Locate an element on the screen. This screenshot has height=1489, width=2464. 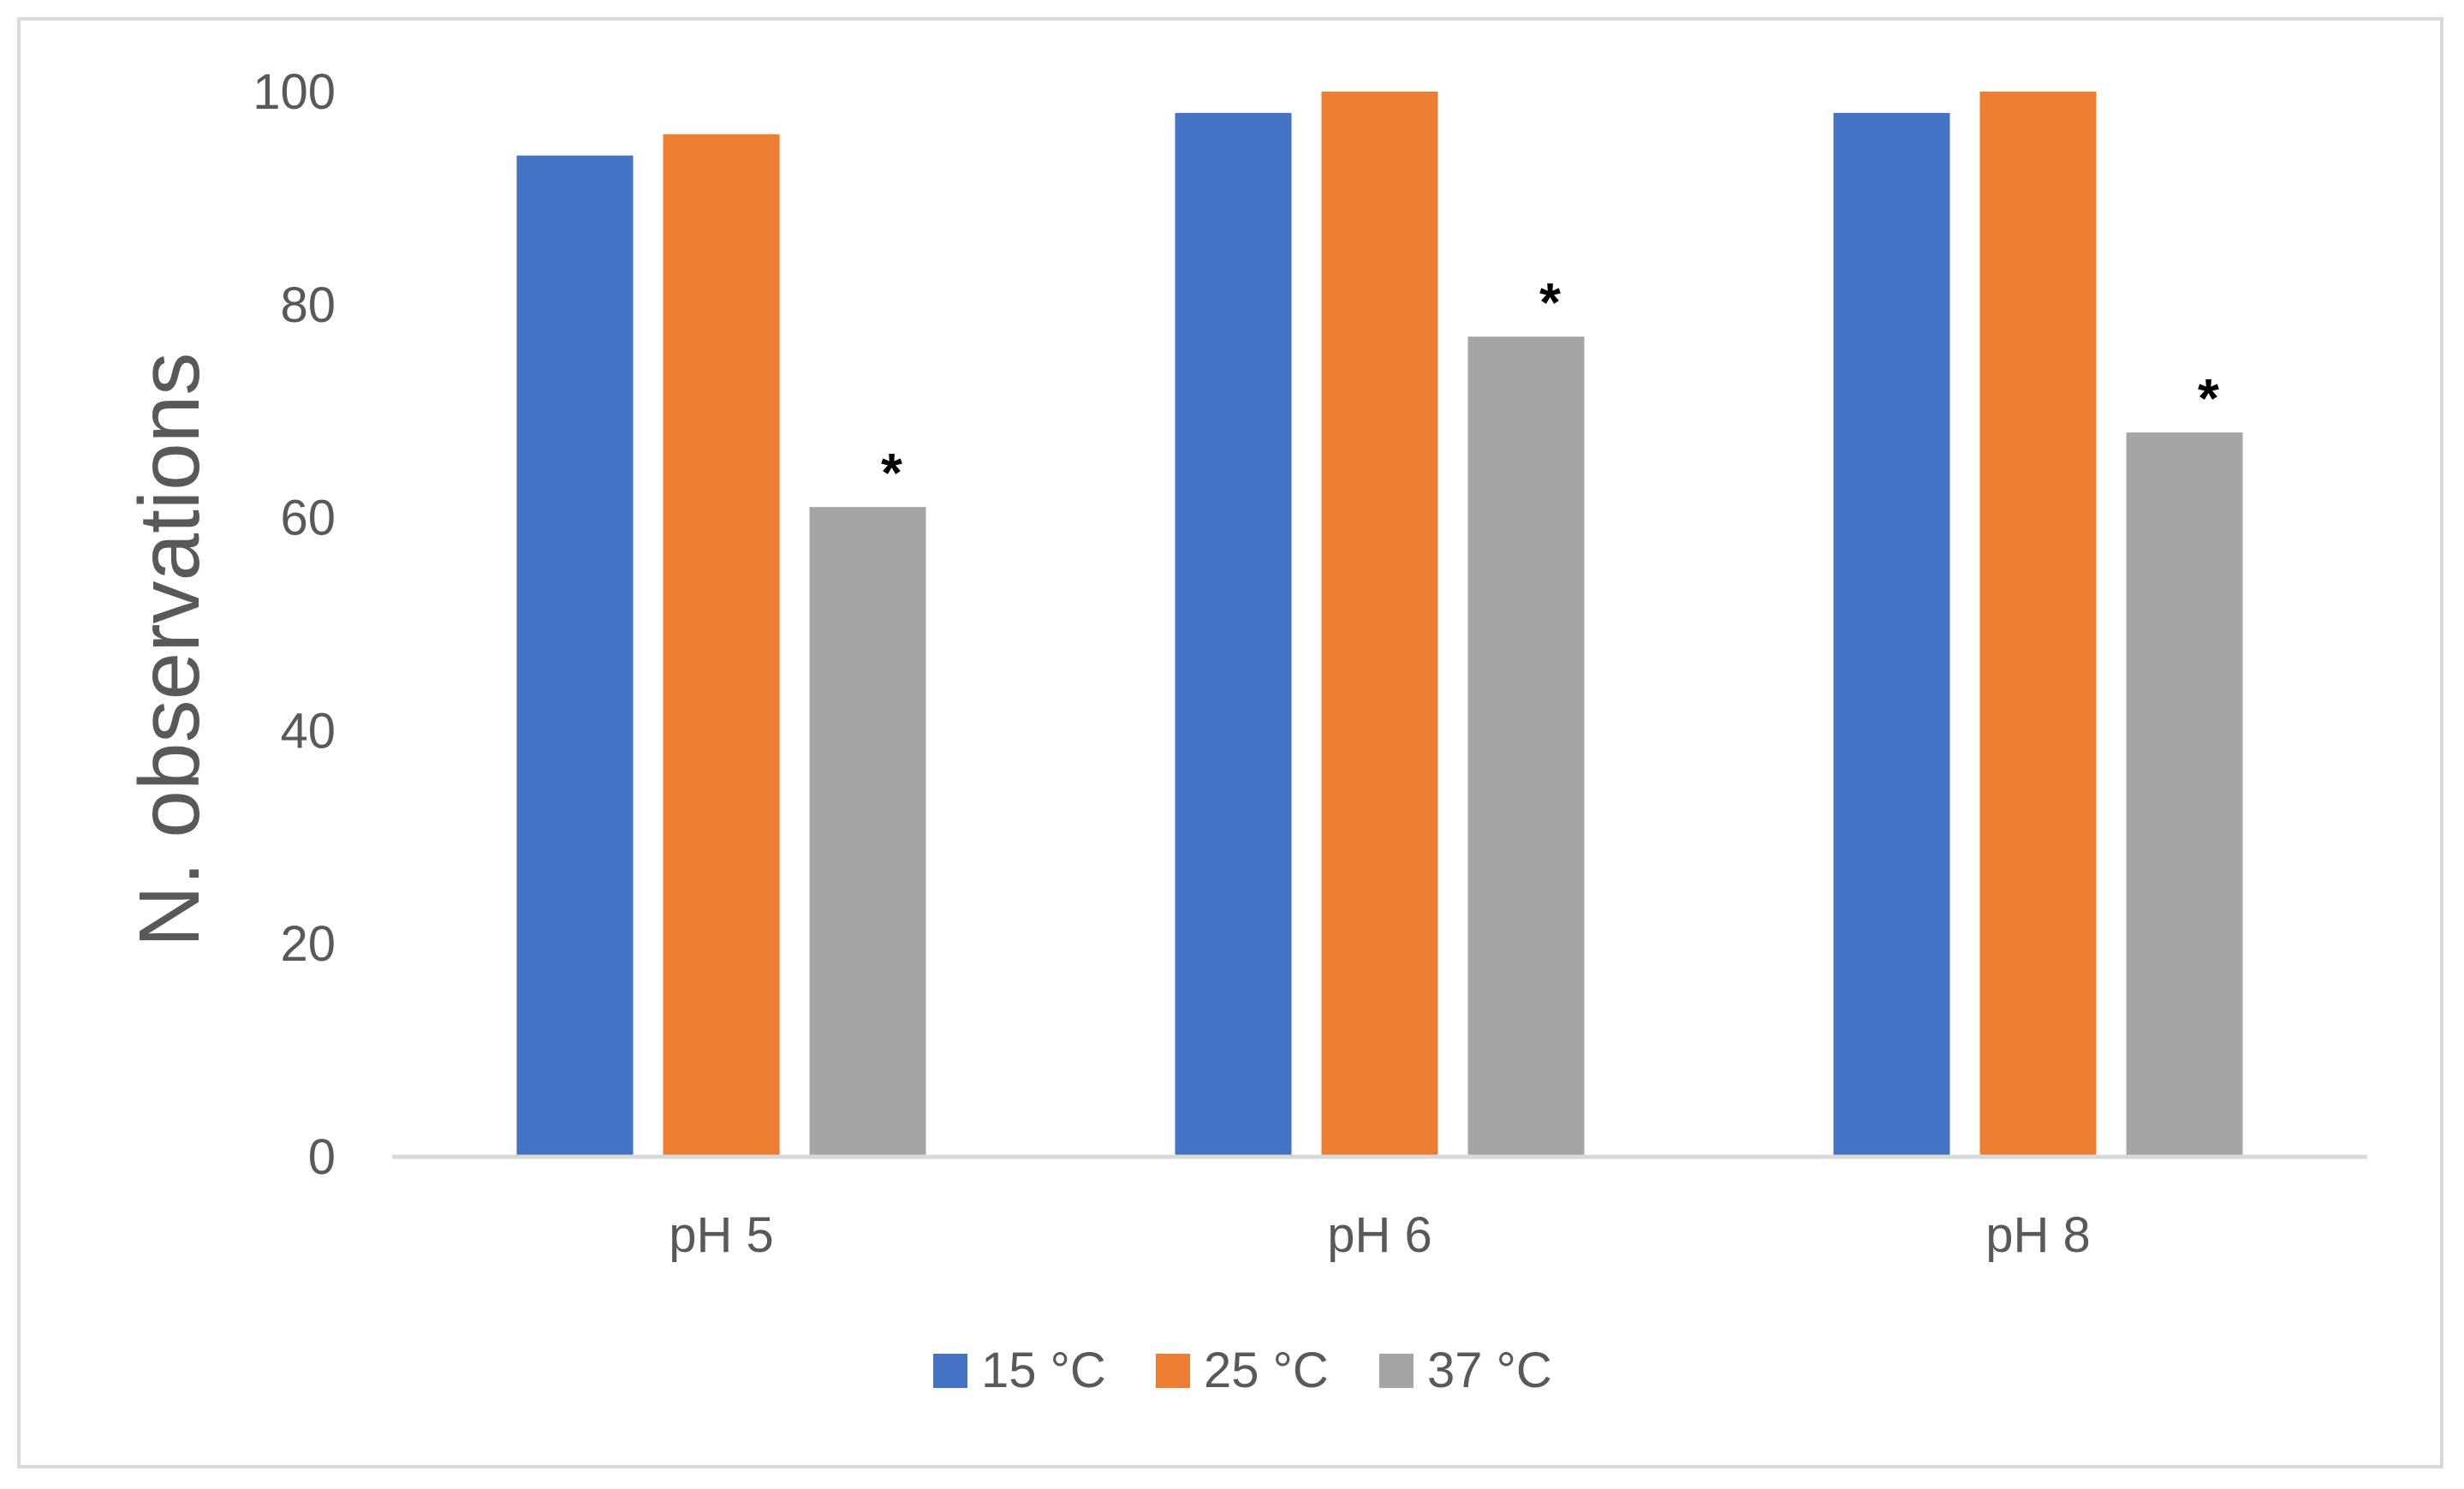
legend-label: 15 °C is located at coordinates (1043, 1370).